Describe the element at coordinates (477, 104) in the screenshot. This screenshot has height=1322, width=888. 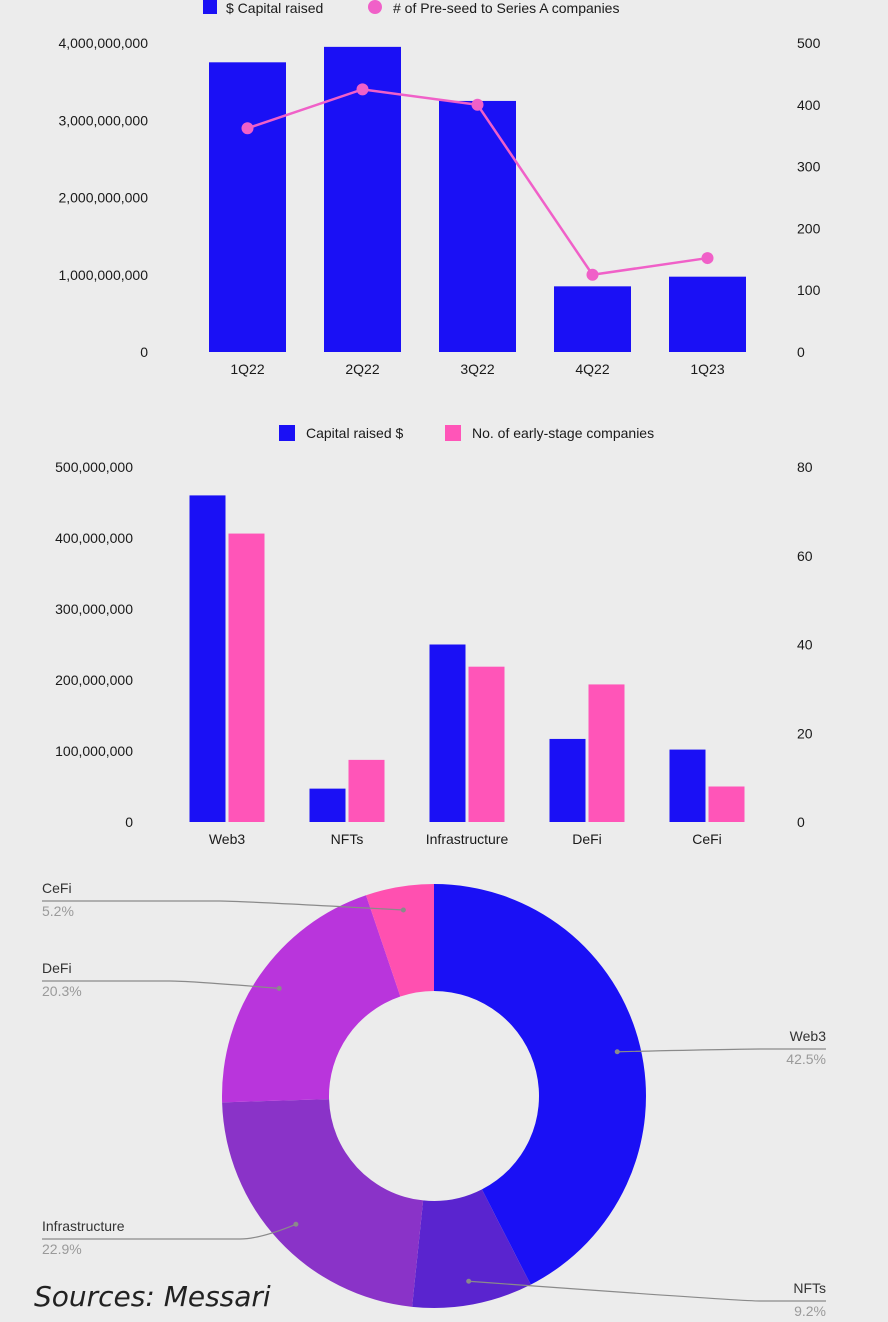
I see `point-company-count-3q22` at that location.